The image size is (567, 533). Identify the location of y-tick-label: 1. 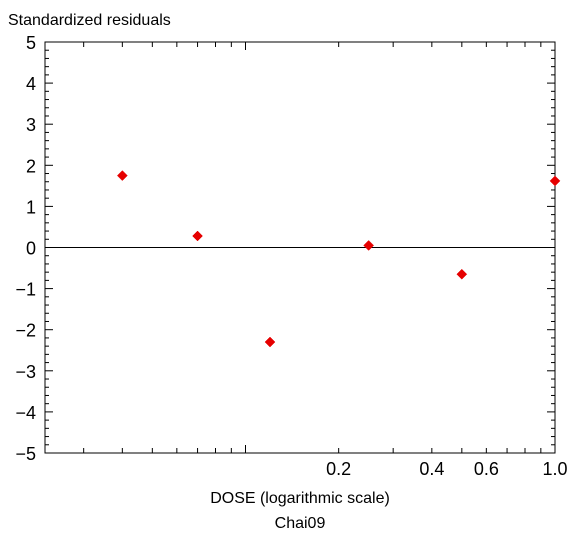
(31, 207).